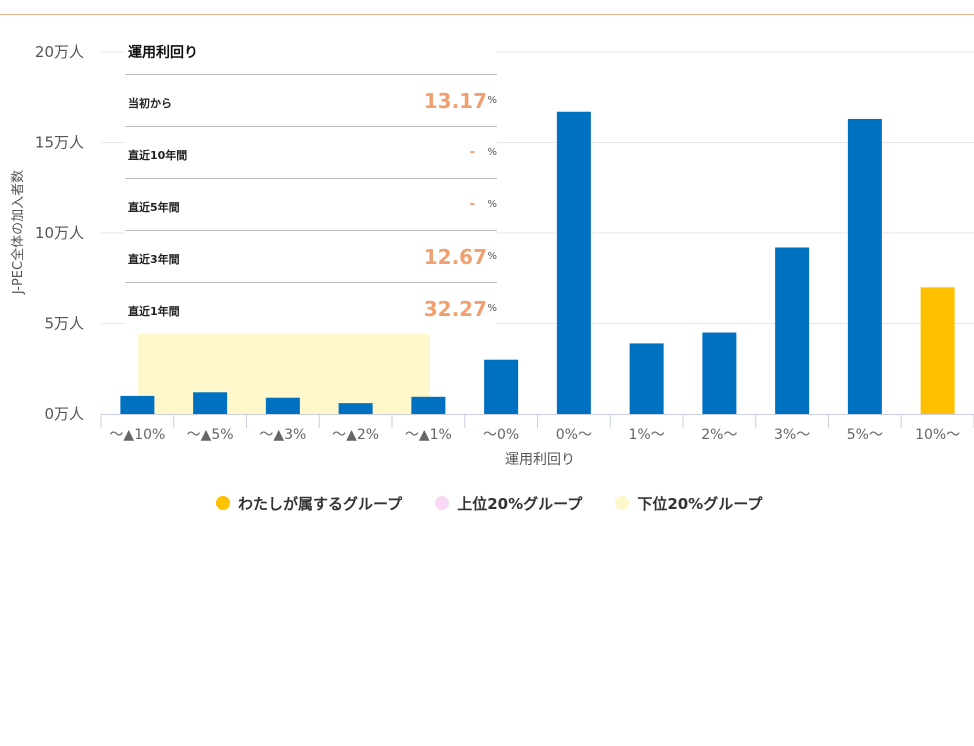 Image resolution: width=974 pixels, height=746 pixels. What do you see at coordinates (311, 256) in the screenshot?
I see `yield-row: 直近3年間 12.67 %` at bounding box center [311, 256].